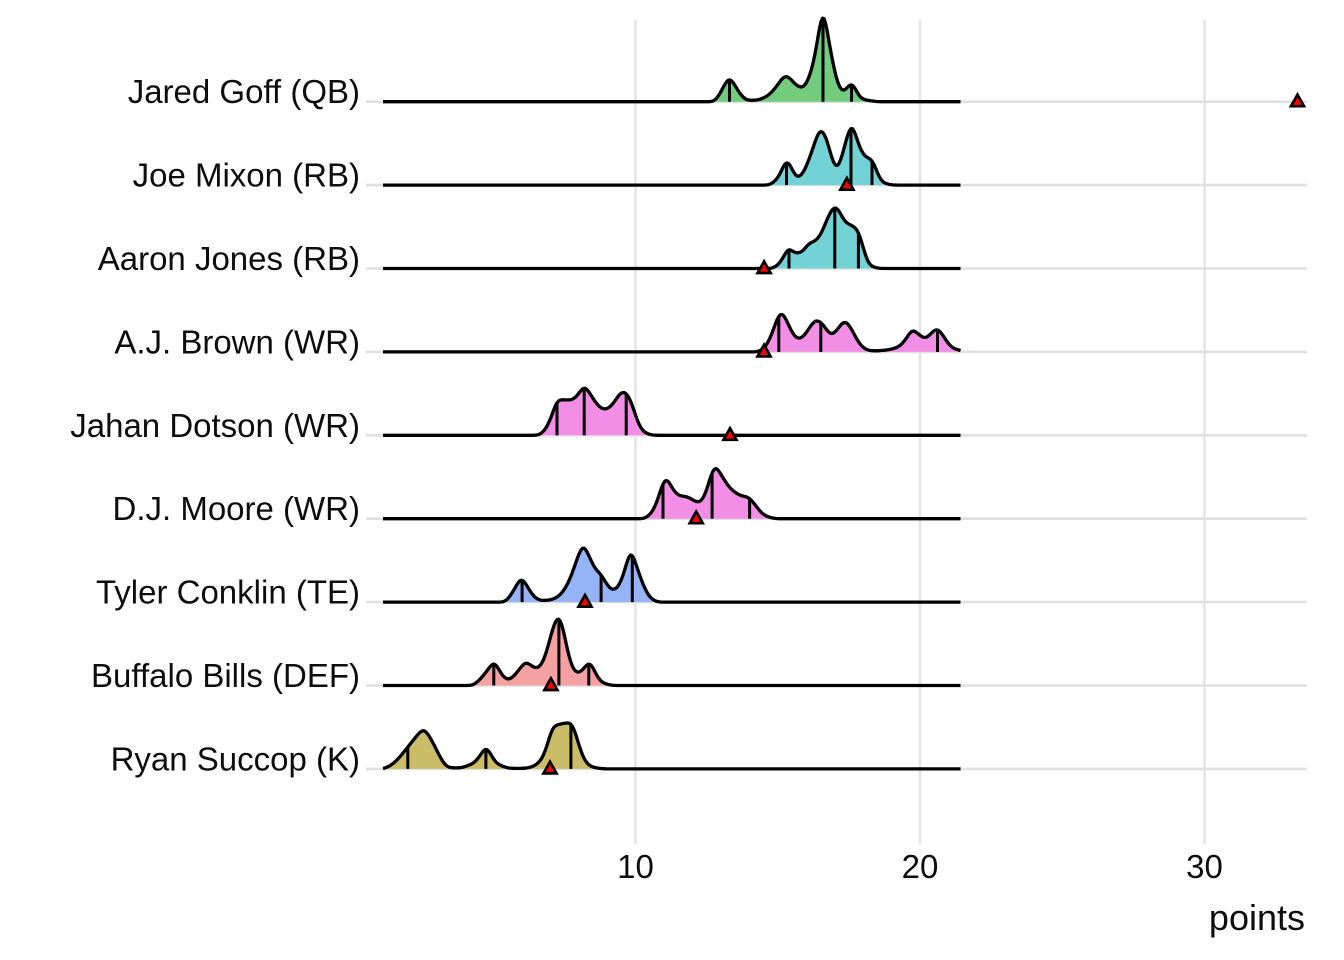 This screenshot has height=960, width=1344. Describe the element at coordinates (235, 758) in the screenshot. I see `svg-text: Ryan Succop (K)` at that location.